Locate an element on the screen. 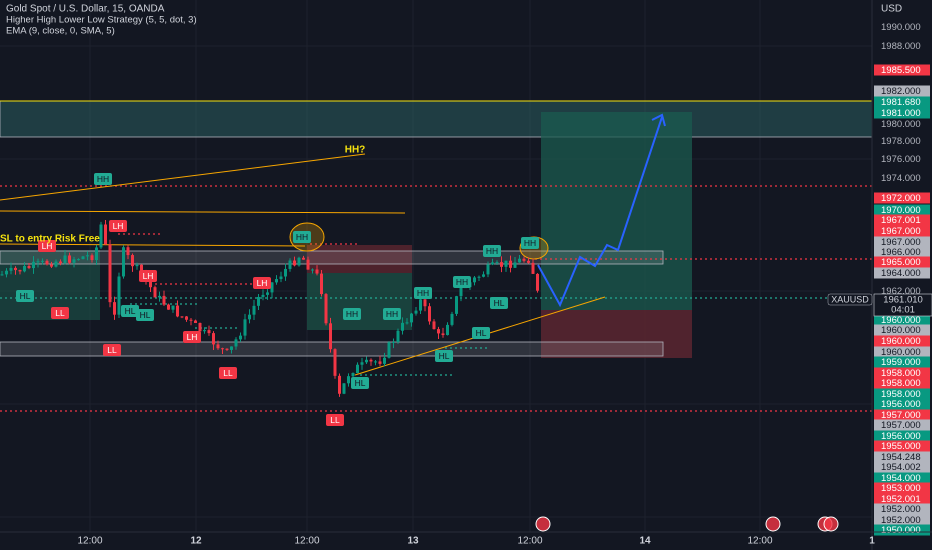 The height and width of the screenshot is (550, 932). projection-arrow is located at coordinates (658, 120).